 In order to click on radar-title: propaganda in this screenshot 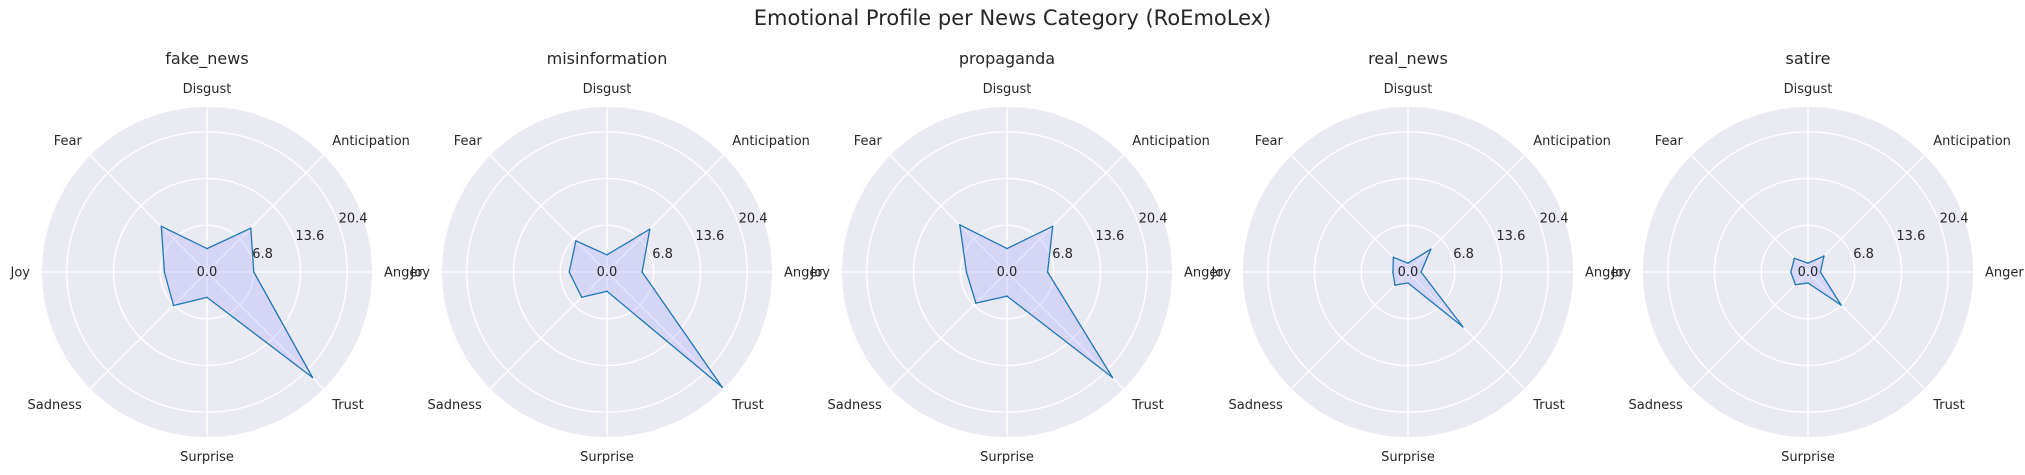, I will do `click(1007, 58)`.